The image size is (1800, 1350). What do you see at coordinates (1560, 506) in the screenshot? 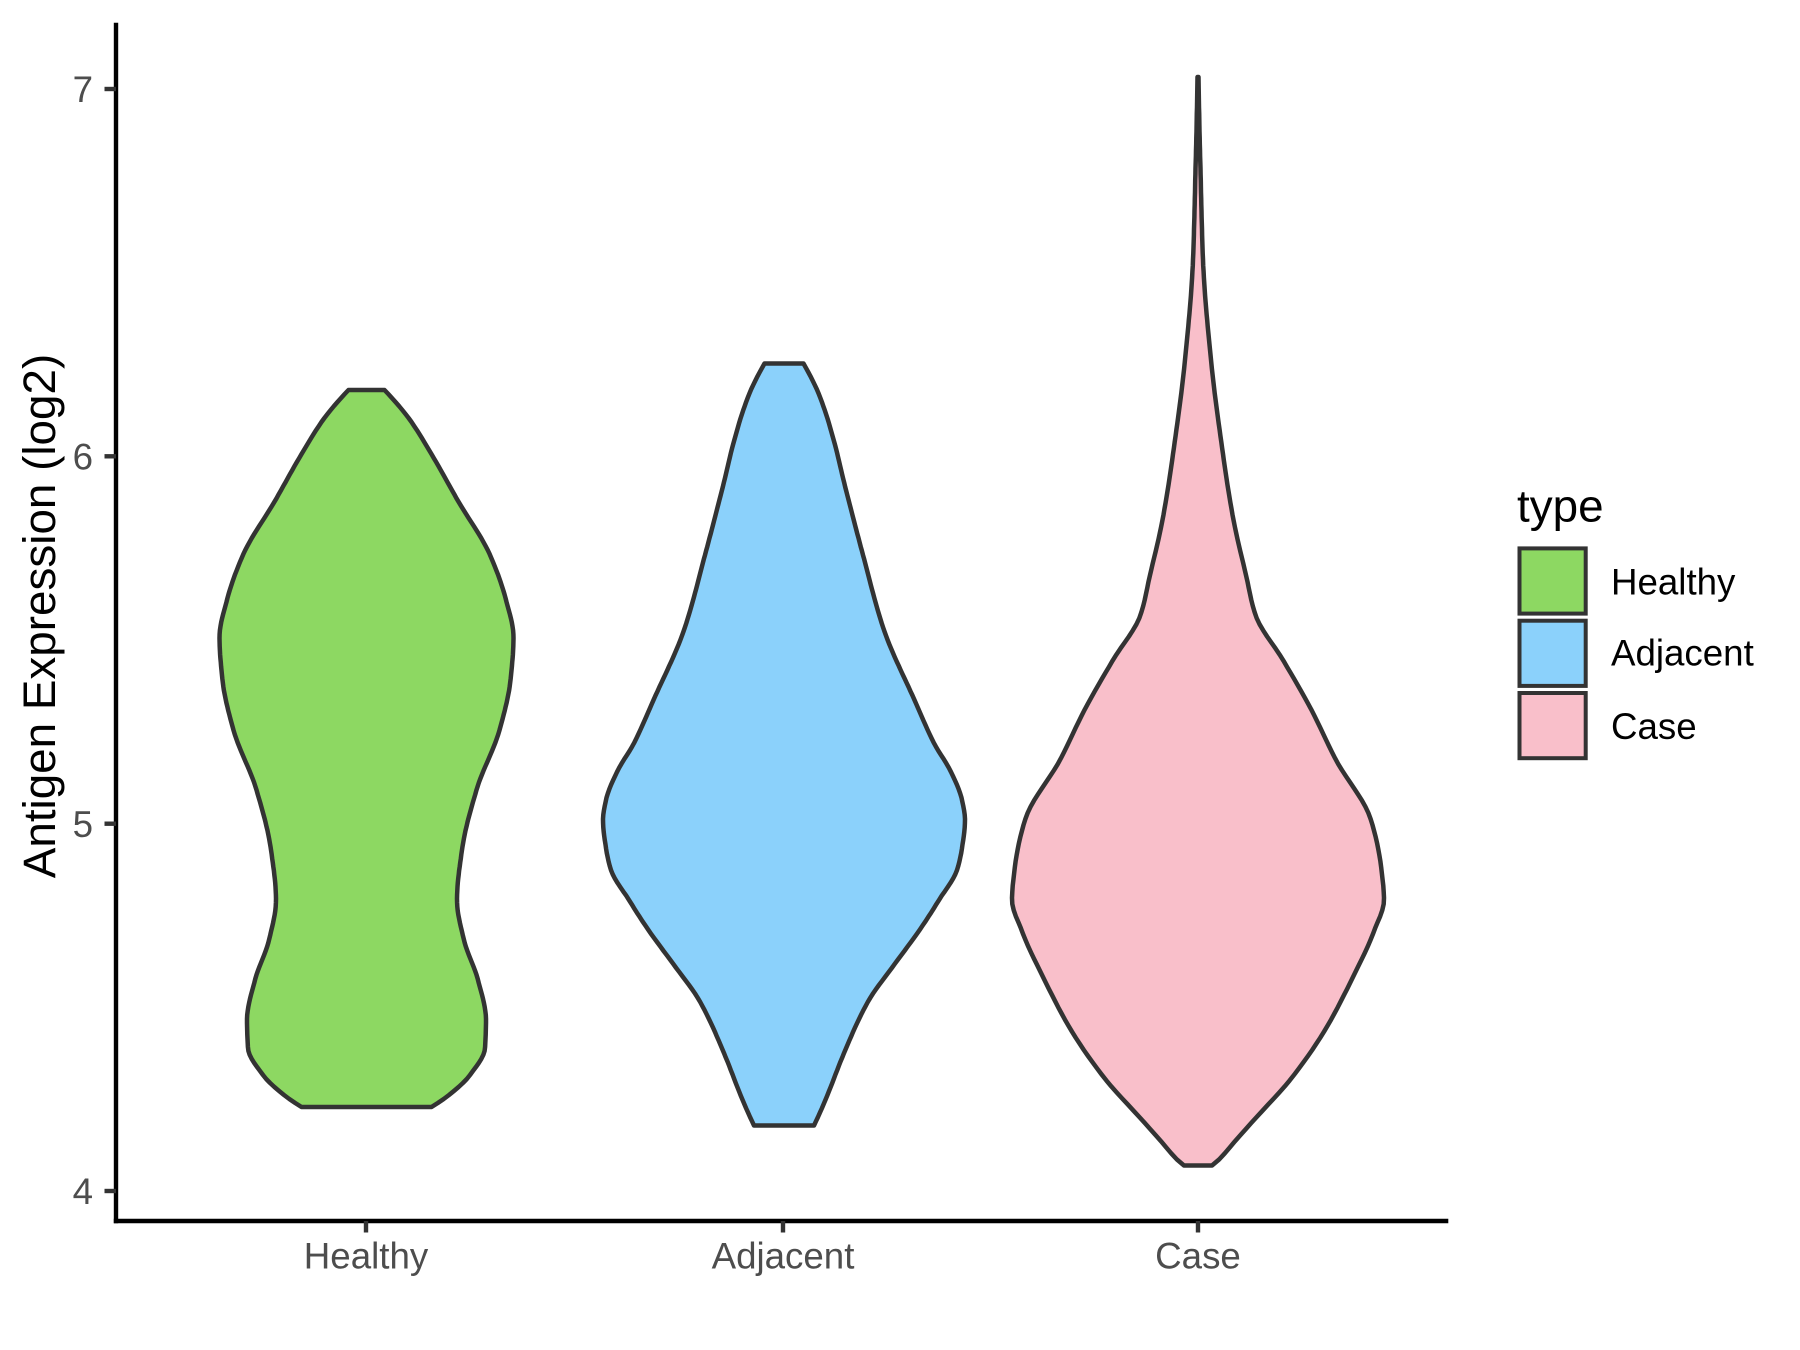
I see `svg-text: type` at bounding box center [1560, 506].